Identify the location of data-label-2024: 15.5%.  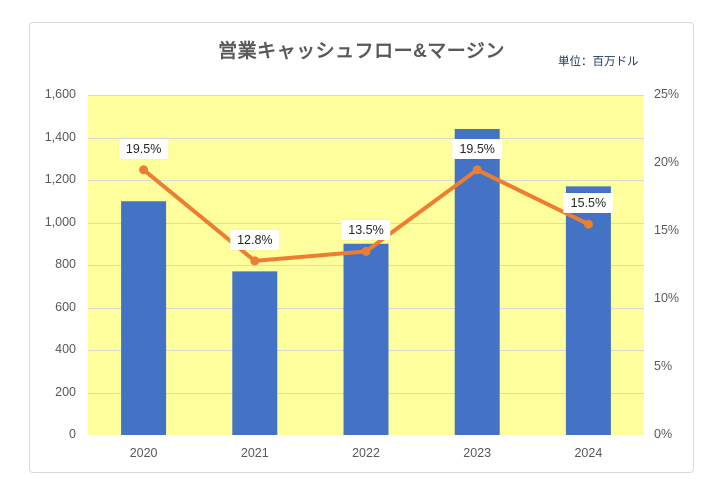
(588, 203).